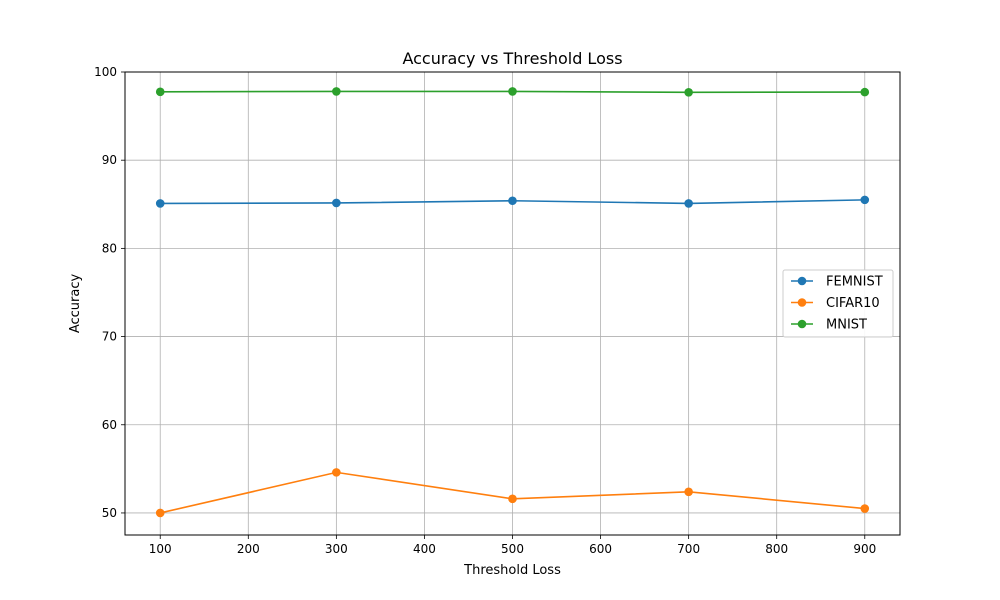 The image size is (1000, 600). I want to click on x-tick-label: 700, so click(688, 549).